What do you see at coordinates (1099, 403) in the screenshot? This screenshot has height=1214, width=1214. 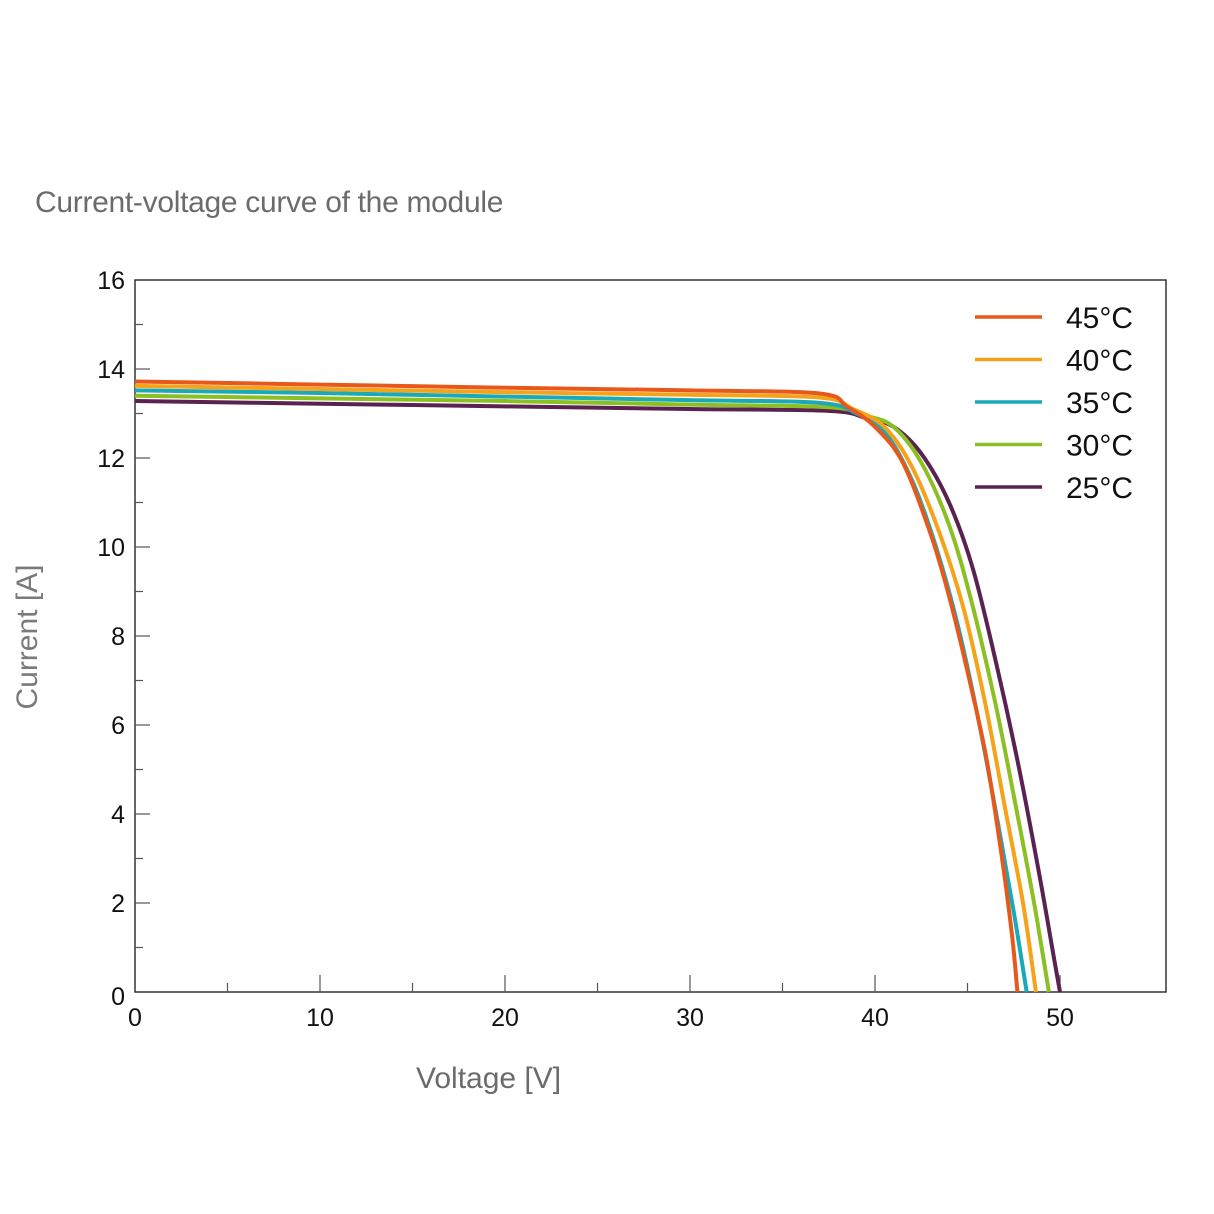 I see `legend-label: 35°C` at bounding box center [1099, 403].